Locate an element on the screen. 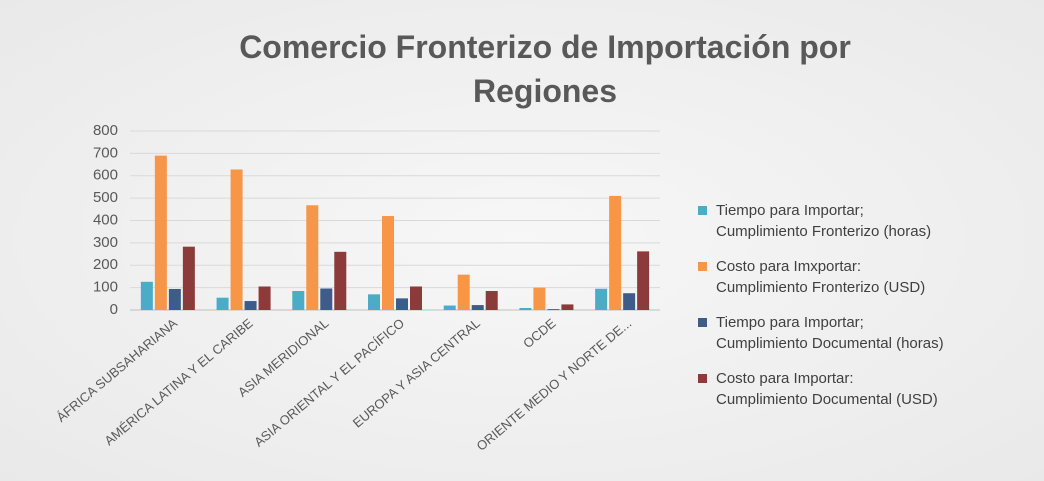  x-tick-label: EUROPA Y ASIA CENTRAL is located at coordinates (416, 372).